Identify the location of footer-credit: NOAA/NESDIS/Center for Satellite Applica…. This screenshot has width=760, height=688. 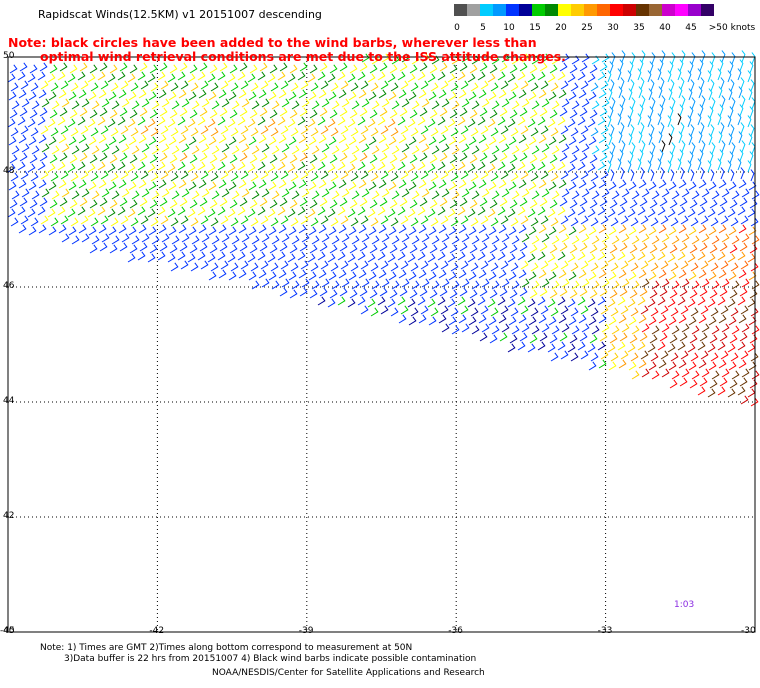
(348, 673).